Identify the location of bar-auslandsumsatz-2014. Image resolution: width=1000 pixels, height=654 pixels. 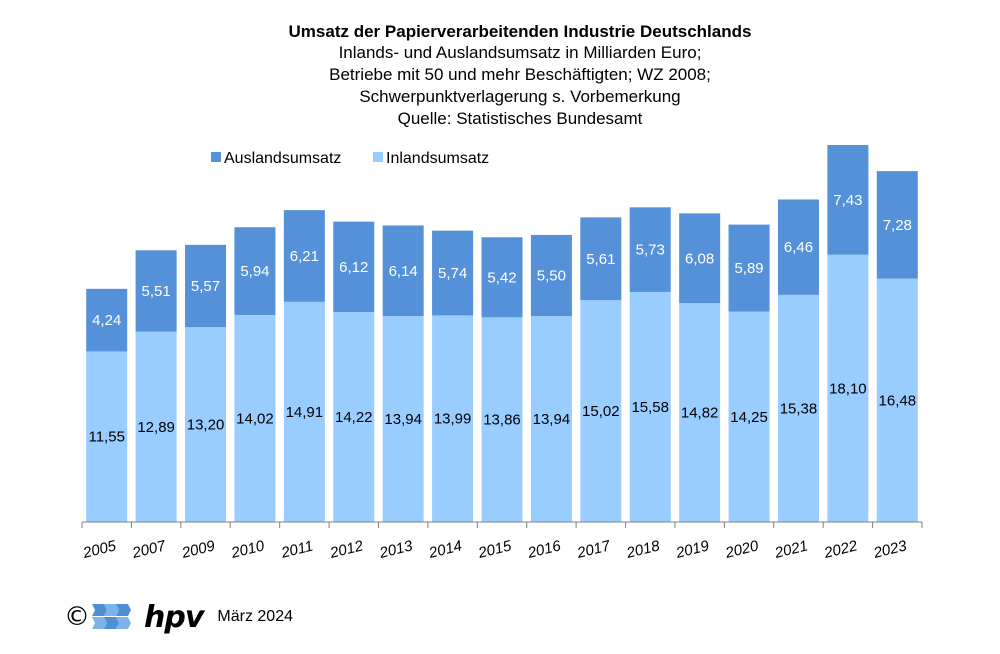
(453, 273).